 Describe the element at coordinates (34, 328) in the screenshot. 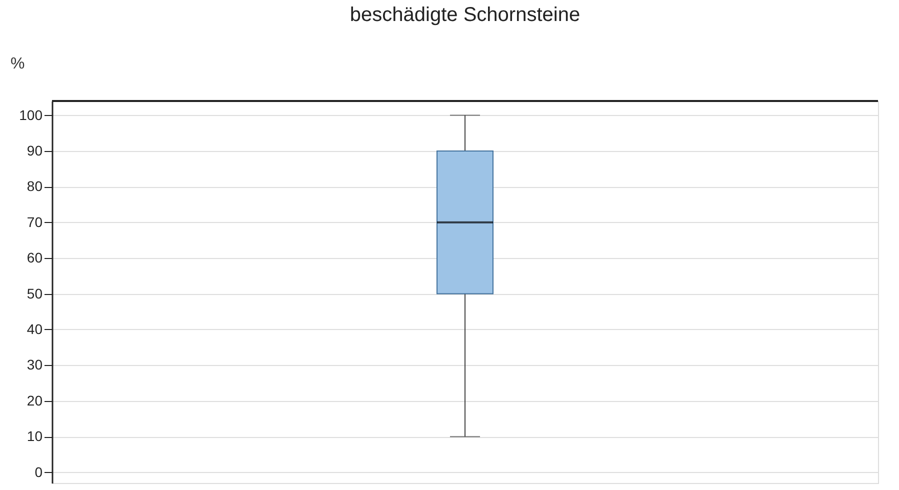

I see `y-tick-label: 40` at that location.